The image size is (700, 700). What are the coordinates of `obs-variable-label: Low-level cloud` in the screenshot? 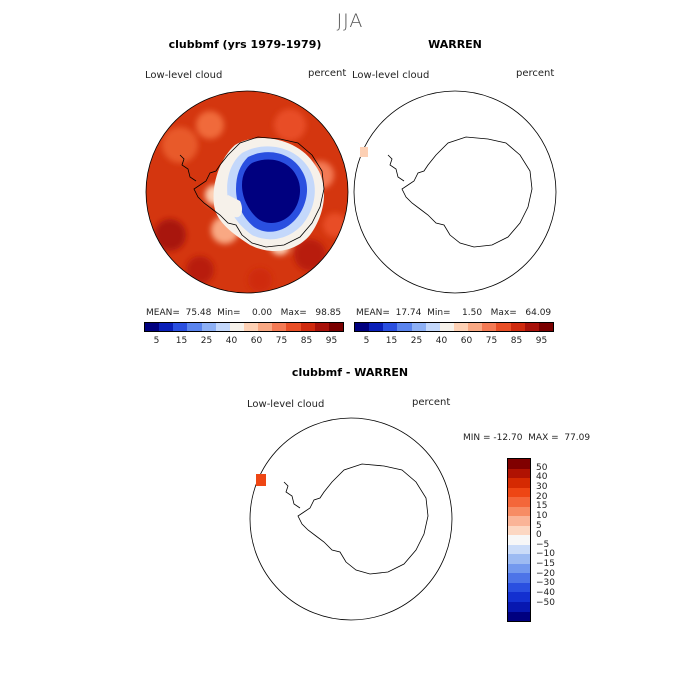 It's located at (391, 75).